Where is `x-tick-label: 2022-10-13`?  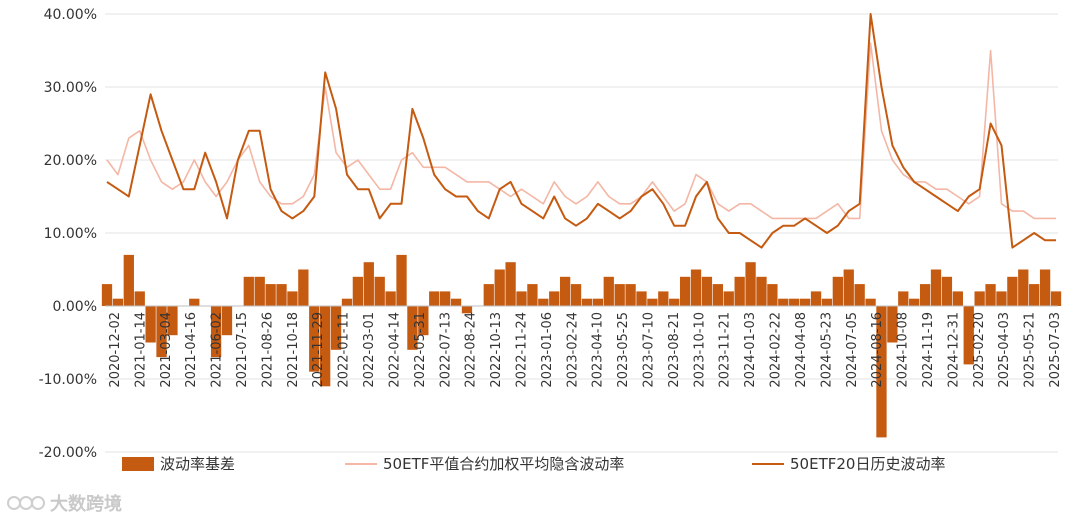 x-tick-label: 2022-10-13 is located at coordinates (496, 350).